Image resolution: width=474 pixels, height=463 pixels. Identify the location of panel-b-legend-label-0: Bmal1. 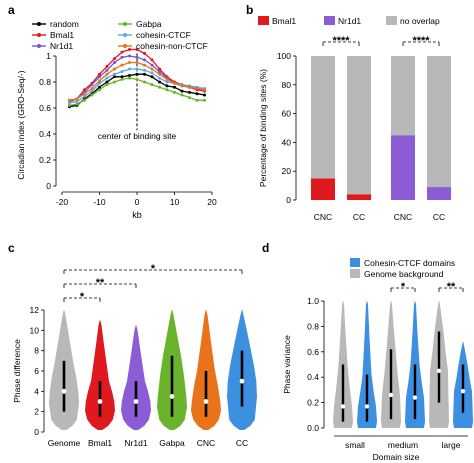
(284, 21).